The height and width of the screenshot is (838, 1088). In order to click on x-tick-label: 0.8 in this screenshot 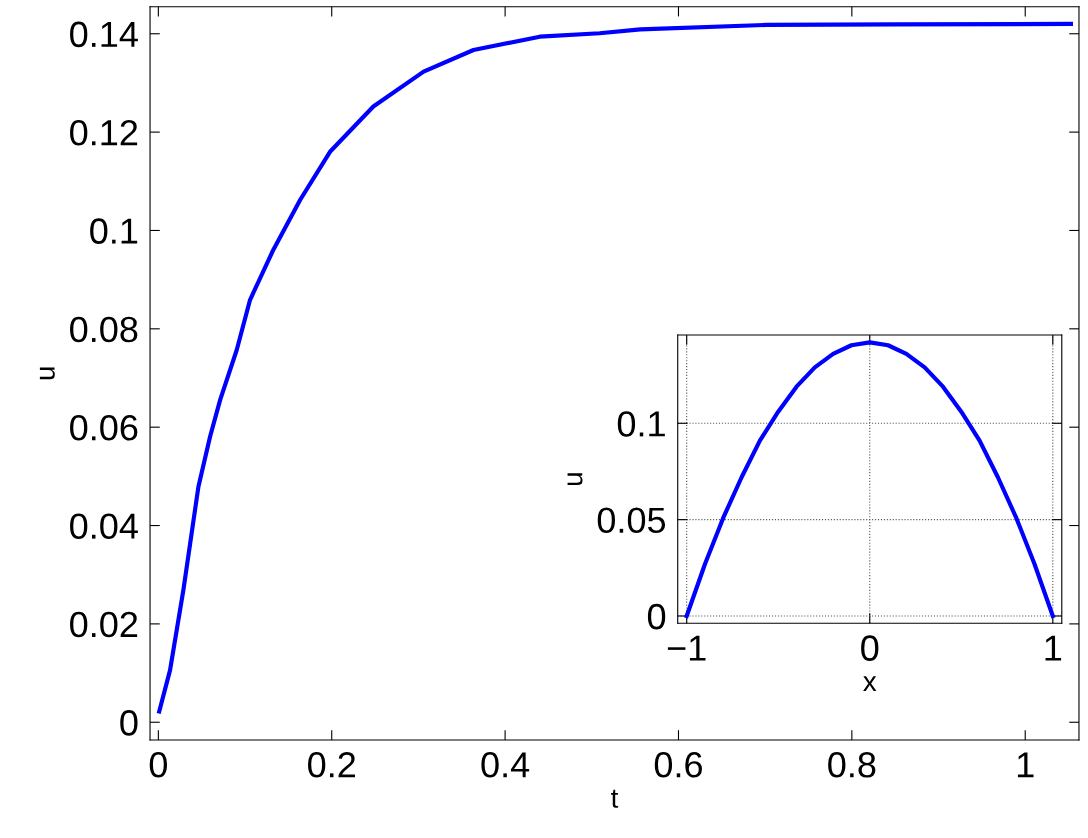, I will do `click(852, 765)`.